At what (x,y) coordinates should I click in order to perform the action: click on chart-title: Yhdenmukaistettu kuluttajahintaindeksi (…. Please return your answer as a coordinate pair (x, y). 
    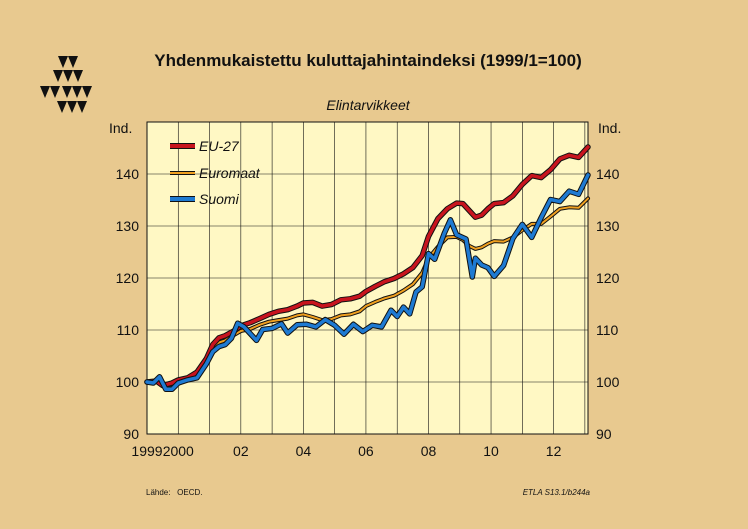
    Looking at the image, I should click on (368, 60).